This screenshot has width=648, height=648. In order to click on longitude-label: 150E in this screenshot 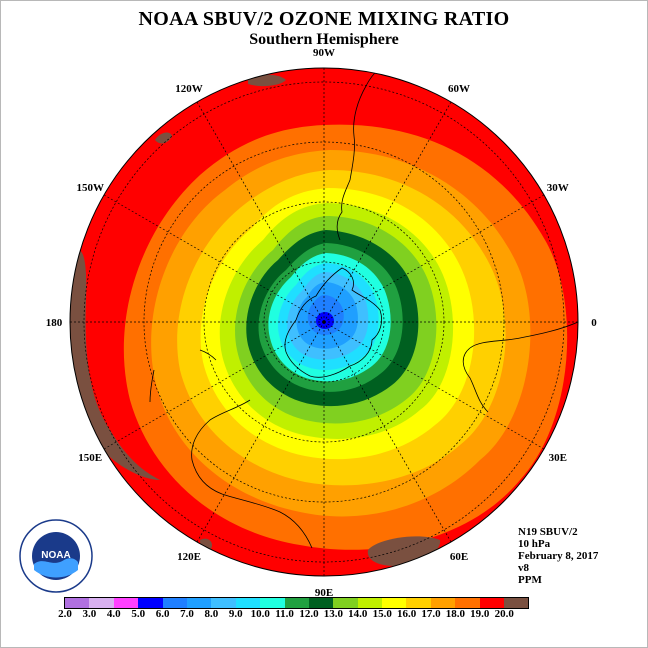, I will do `click(90, 458)`.